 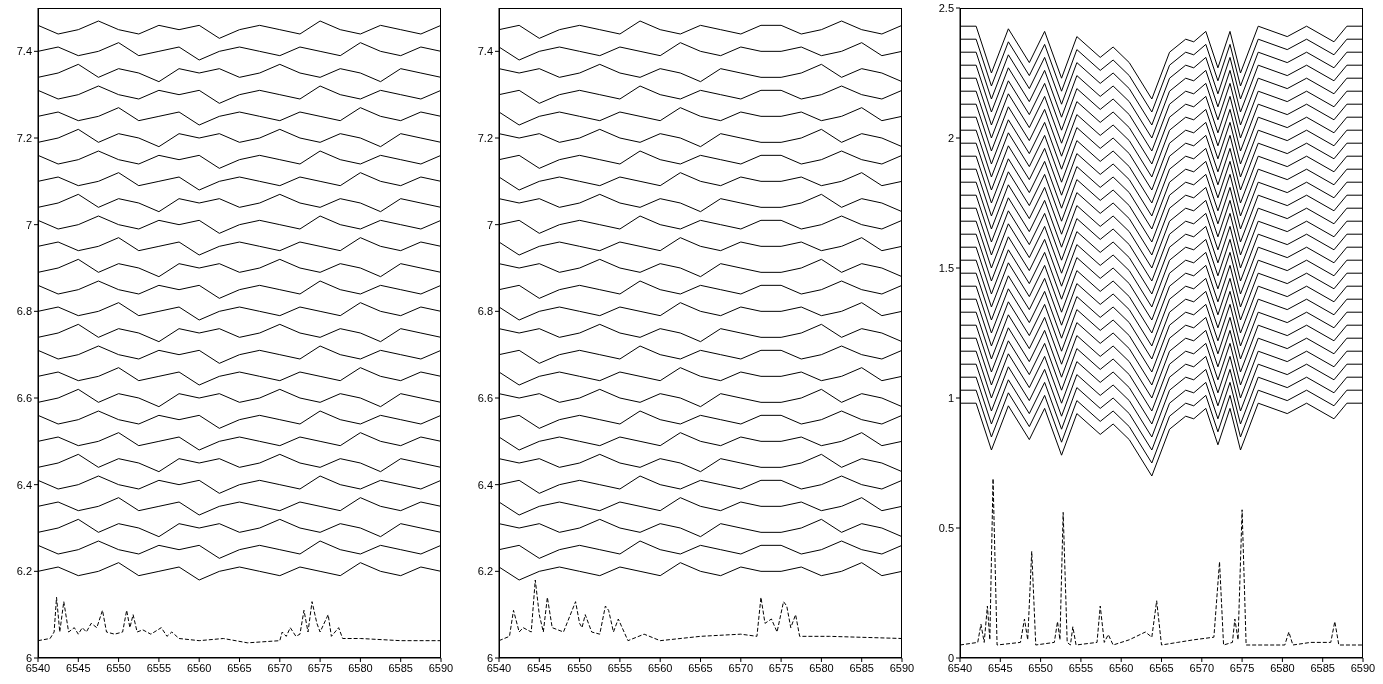 What do you see at coordinates (946, 527) in the screenshot?
I see `y-tick-label: 0.5` at bounding box center [946, 527].